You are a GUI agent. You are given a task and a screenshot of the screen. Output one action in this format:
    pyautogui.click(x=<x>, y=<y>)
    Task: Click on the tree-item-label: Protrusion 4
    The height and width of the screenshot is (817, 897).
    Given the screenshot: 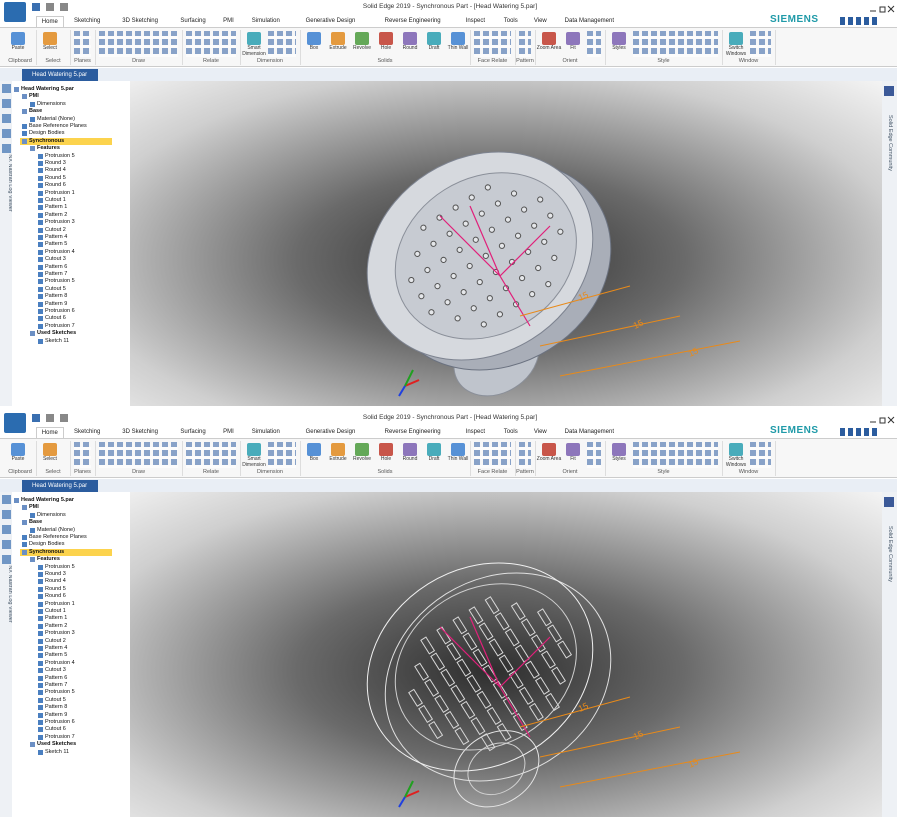 What is the action you would take?
    pyautogui.click(x=60, y=251)
    